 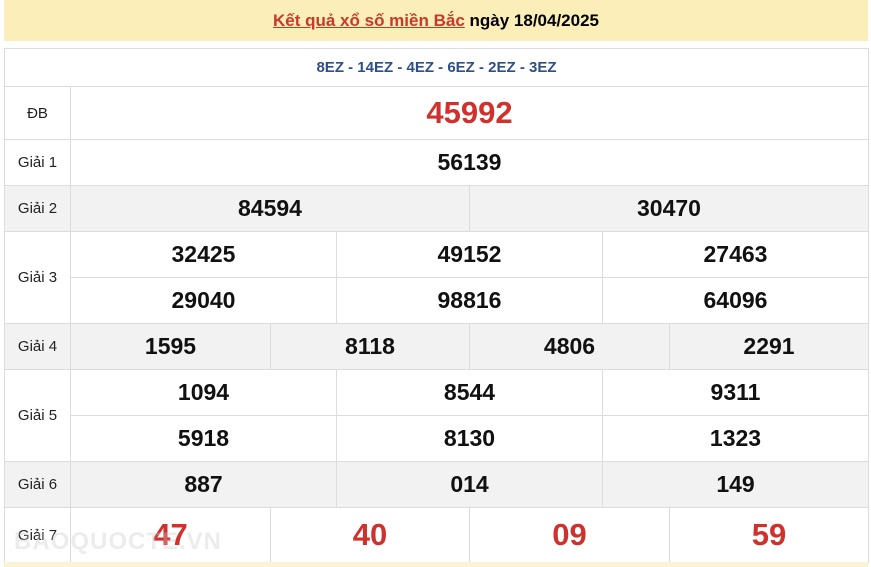 I want to click on page-header: Kết quả xổ số miền Bắc ngày 18/04/2025, so click(x=436, y=20).